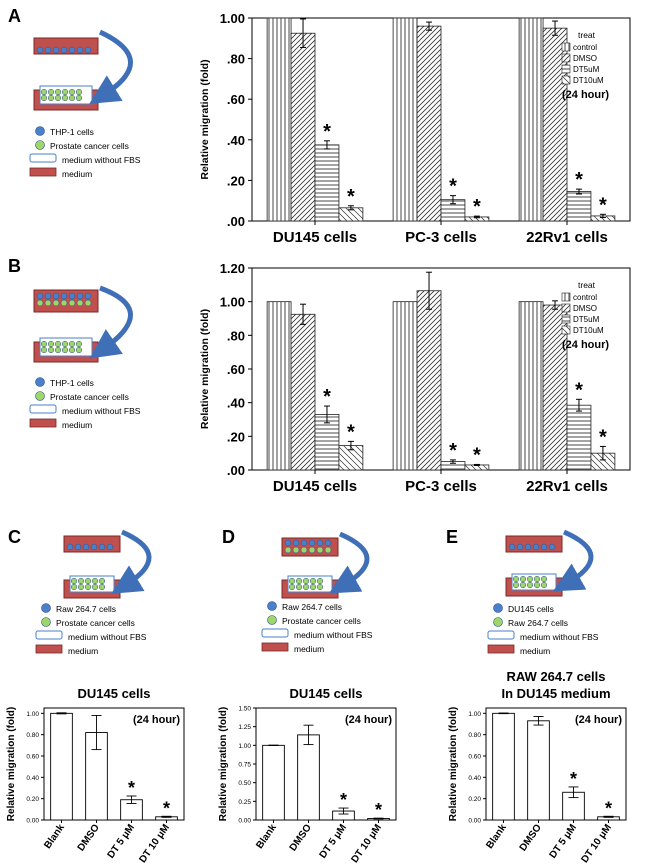 The image size is (650, 866). Describe the element at coordinates (585, 47) in the screenshot. I see `legend-entry: control` at that location.